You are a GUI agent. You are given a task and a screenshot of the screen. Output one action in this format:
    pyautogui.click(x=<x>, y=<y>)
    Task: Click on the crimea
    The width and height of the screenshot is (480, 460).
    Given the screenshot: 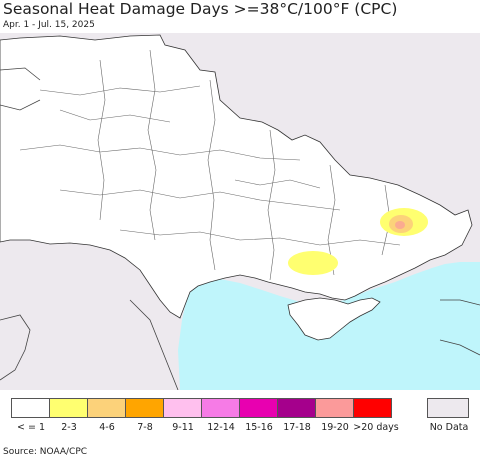 What is the action you would take?
    pyautogui.click(x=334, y=319)
    